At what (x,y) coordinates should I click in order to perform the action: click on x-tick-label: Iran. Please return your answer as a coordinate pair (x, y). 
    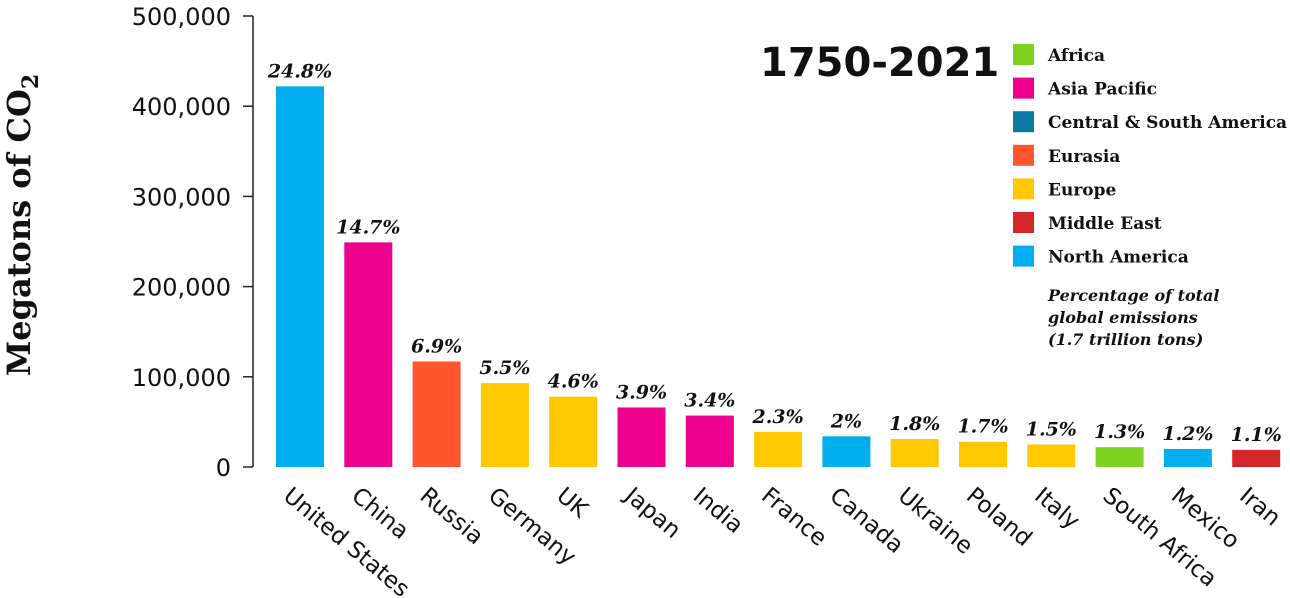
    Looking at the image, I should click on (1259, 507).